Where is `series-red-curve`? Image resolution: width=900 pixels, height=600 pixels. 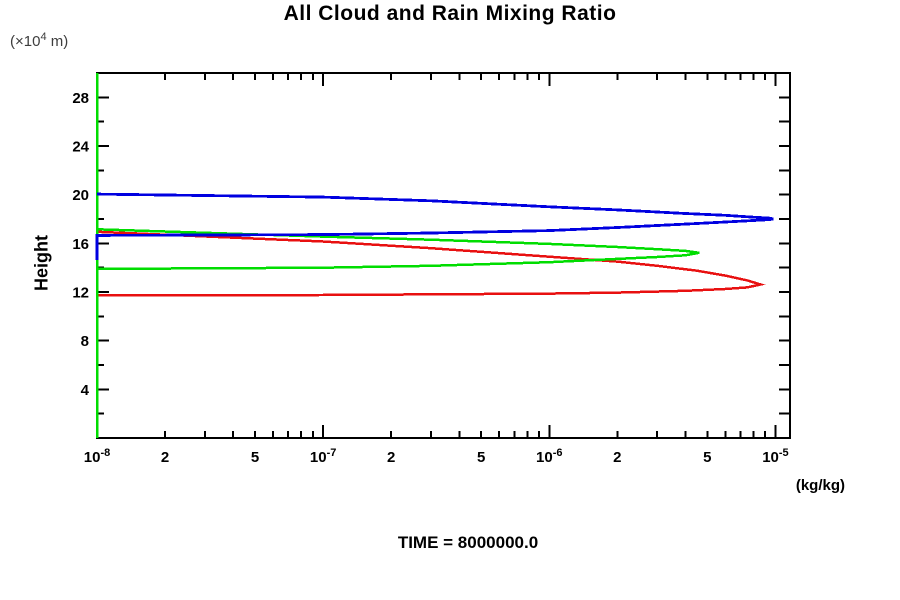
series-red-curve is located at coordinates (431, 263).